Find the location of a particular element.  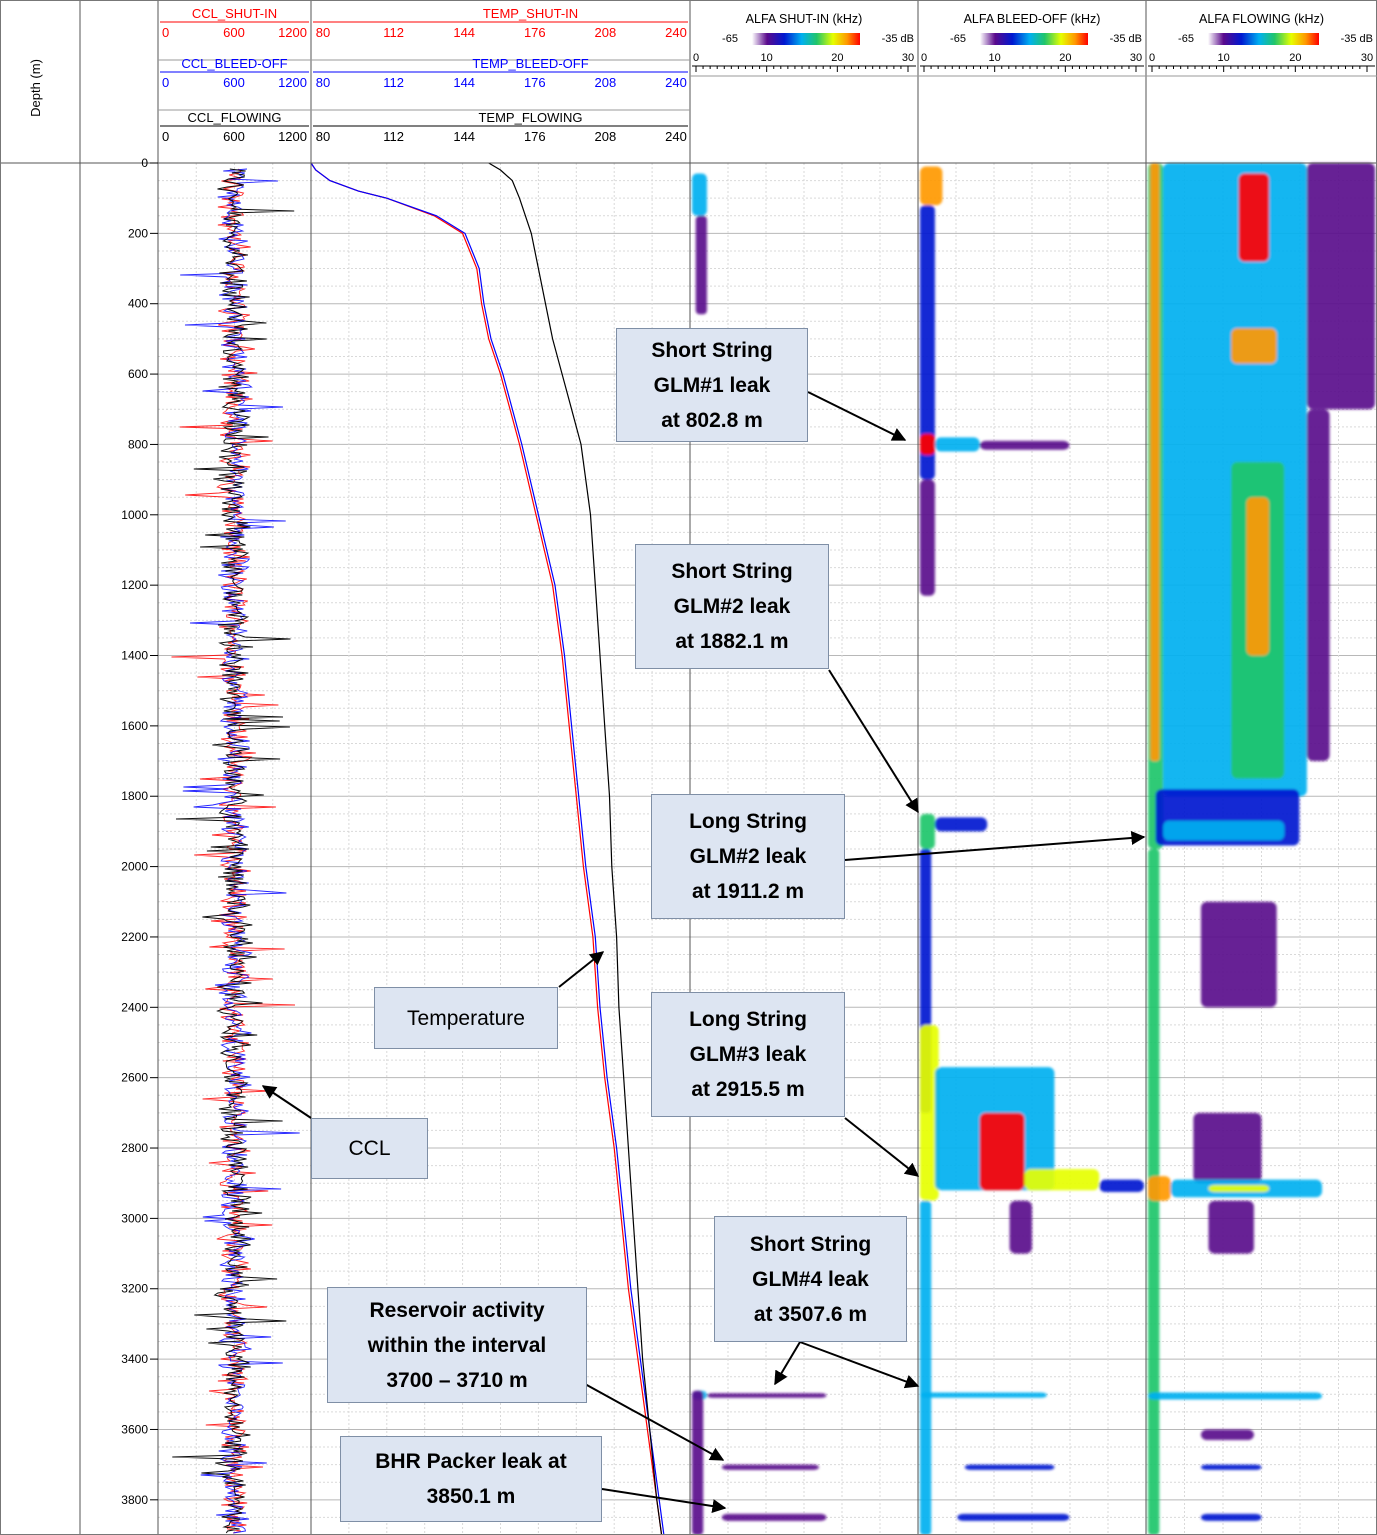

callout-line: at 3507.6 m is located at coordinates (810, 1314).